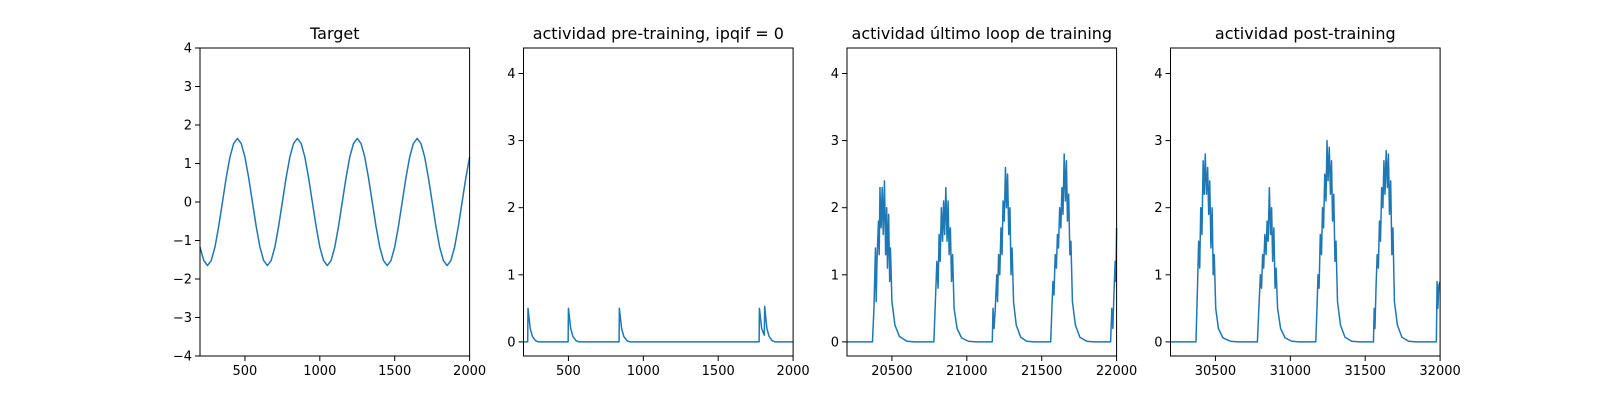 This screenshot has height=400, width=1600. I want to click on x-tick-label: 31500, so click(1365, 371).